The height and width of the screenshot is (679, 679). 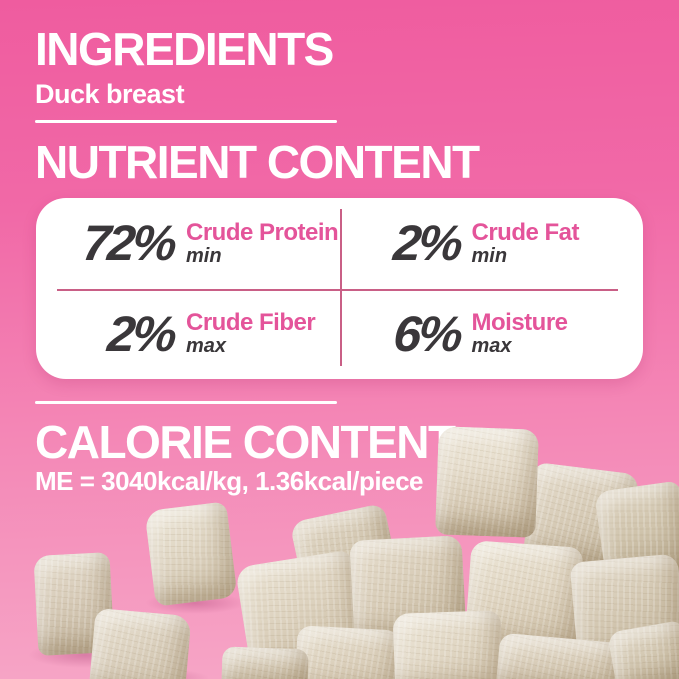 What do you see at coordinates (251, 323) in the screenshot?
I see `nutrient-label: Crude Fiber` at bounding box center [251, 323].